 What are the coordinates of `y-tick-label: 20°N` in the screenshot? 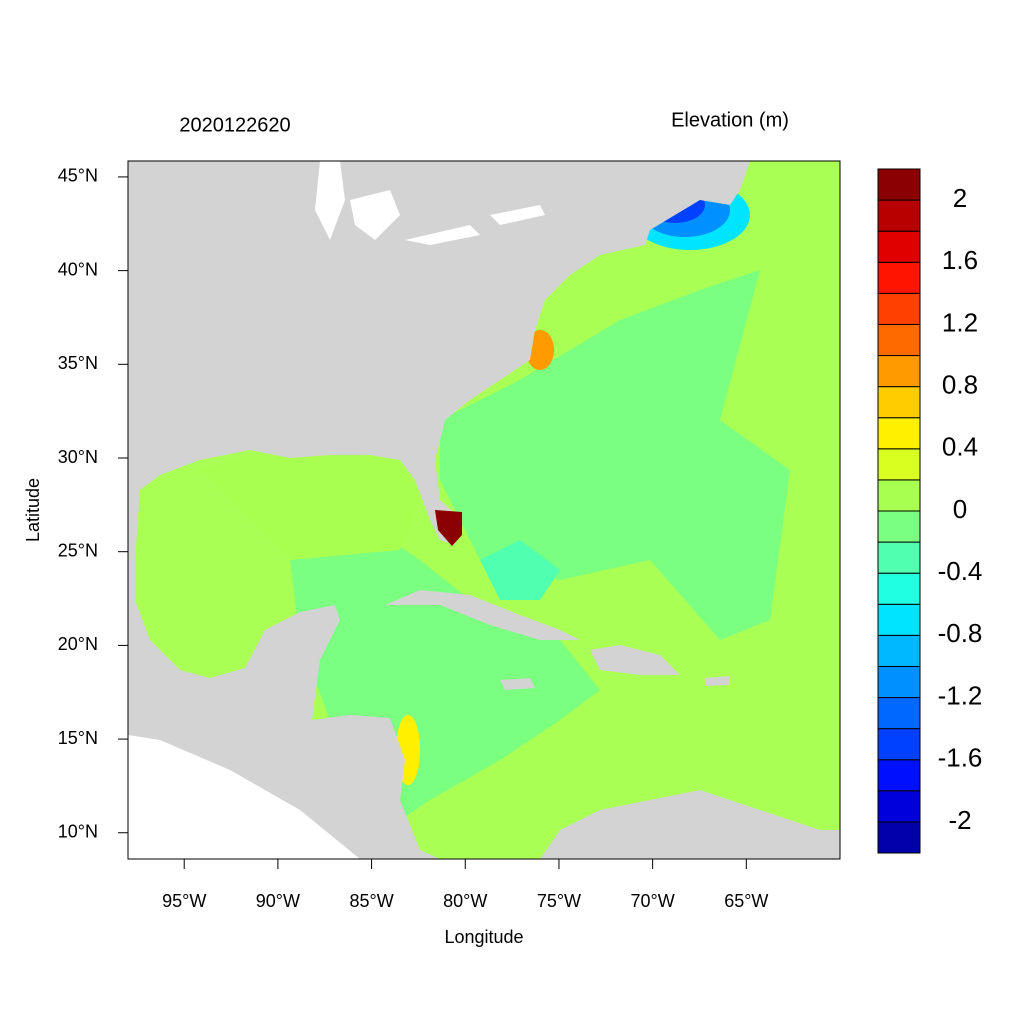 It's located at (78, 644).